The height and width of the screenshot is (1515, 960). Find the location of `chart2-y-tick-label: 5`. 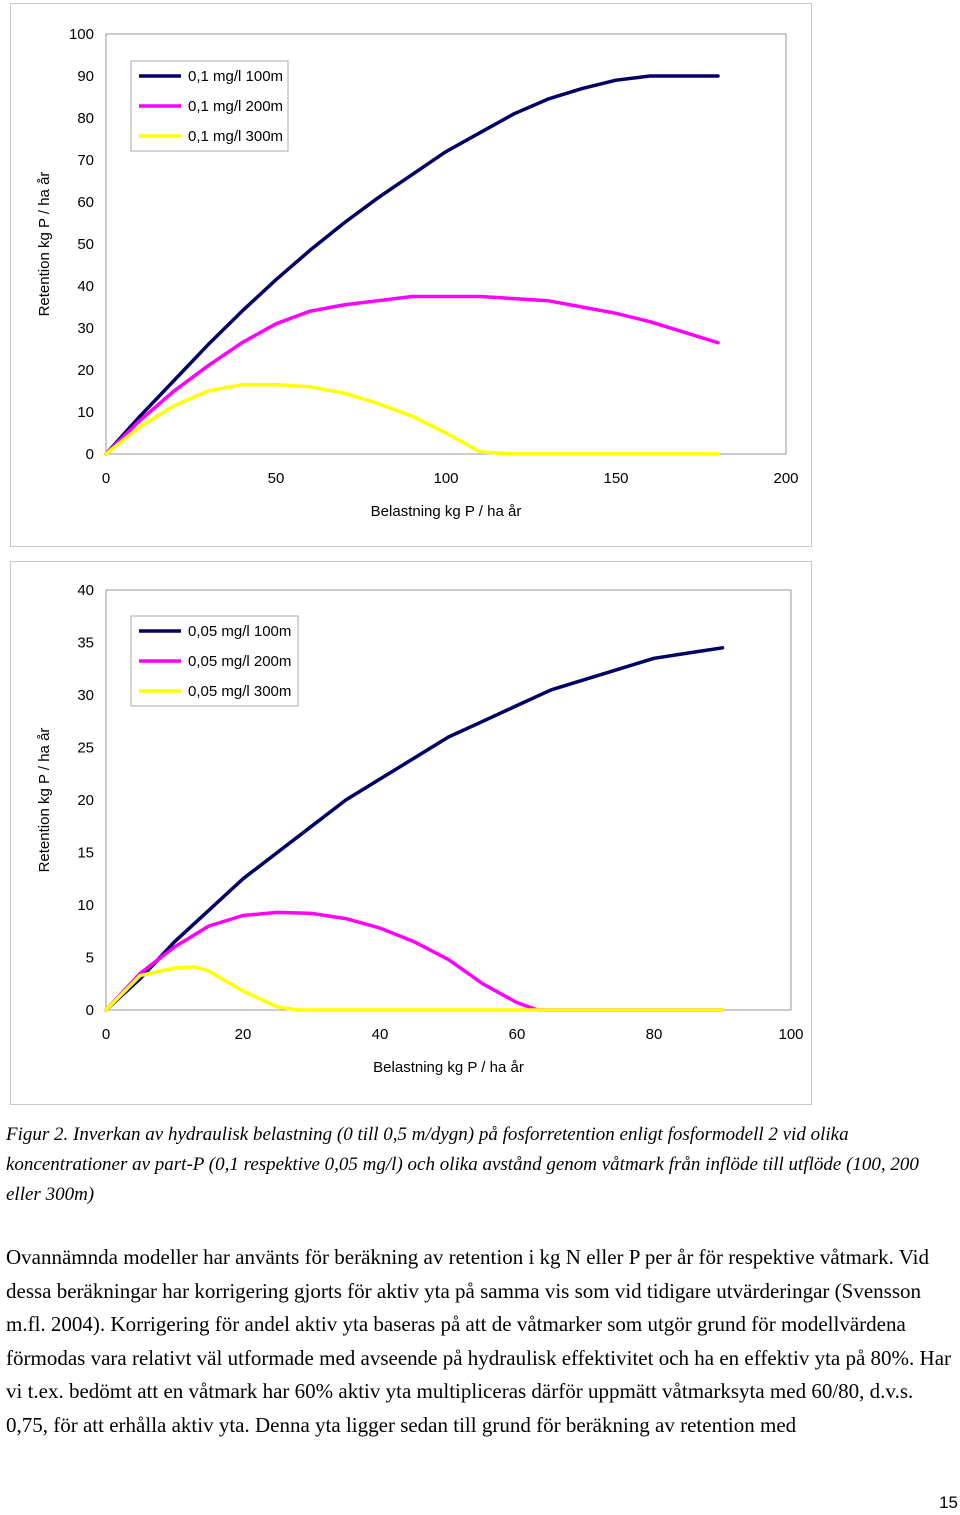

chart2-y-tick-label: 5 is located at coordinates (90, 958).